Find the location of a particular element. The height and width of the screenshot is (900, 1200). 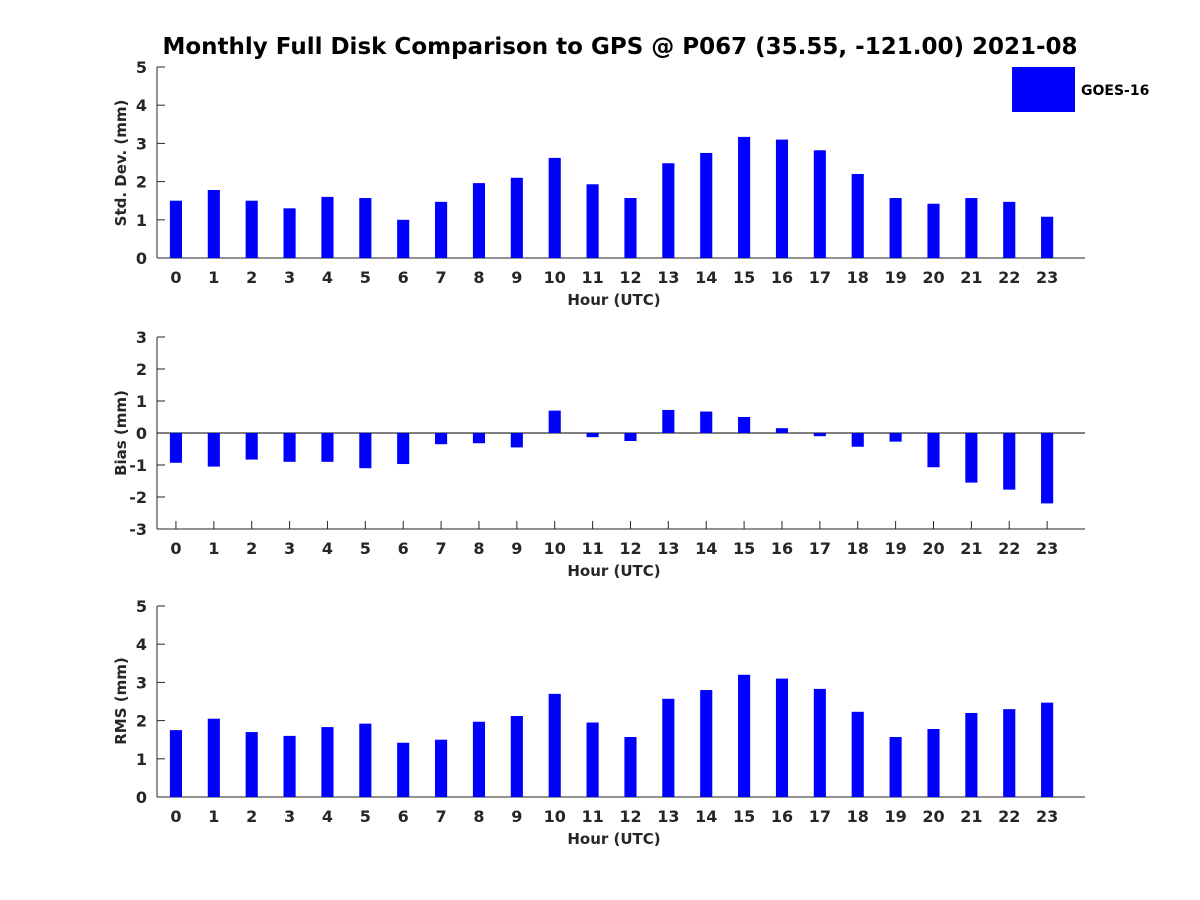

std-dev-x-tick-label: 6 is located at coordinates (403, 277).